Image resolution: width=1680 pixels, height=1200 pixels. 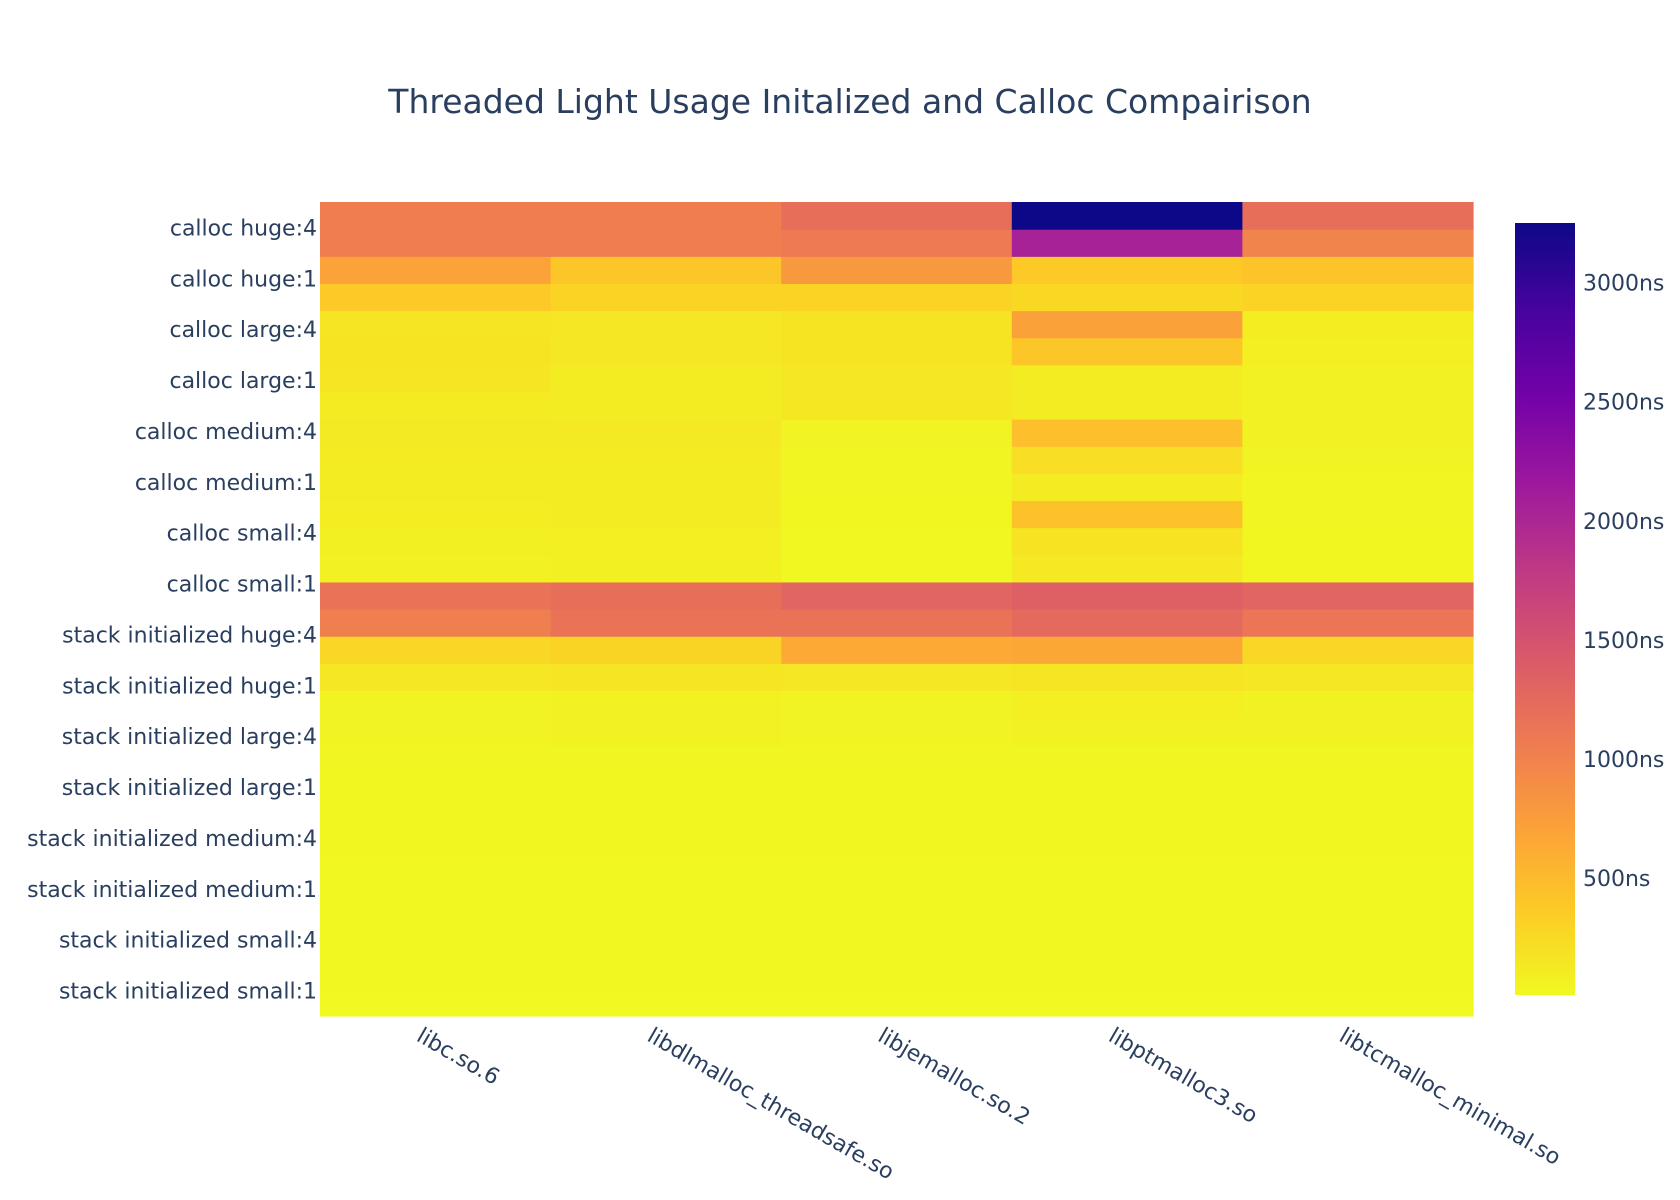 What do you see at coordinates (243, 228) in the screenshot?
I see `y-tick-label: calloc huge:4` at bounding box center [243, 228].